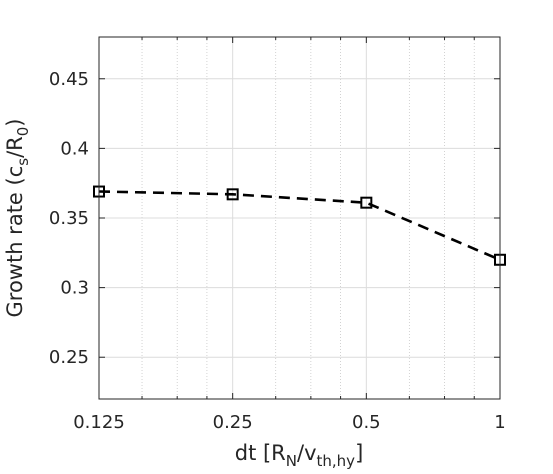 The image size is (553, 474). Describe the element at coordinates (233, 422) in the screenshot. I see `x-tick-label: 0.25` at that location.